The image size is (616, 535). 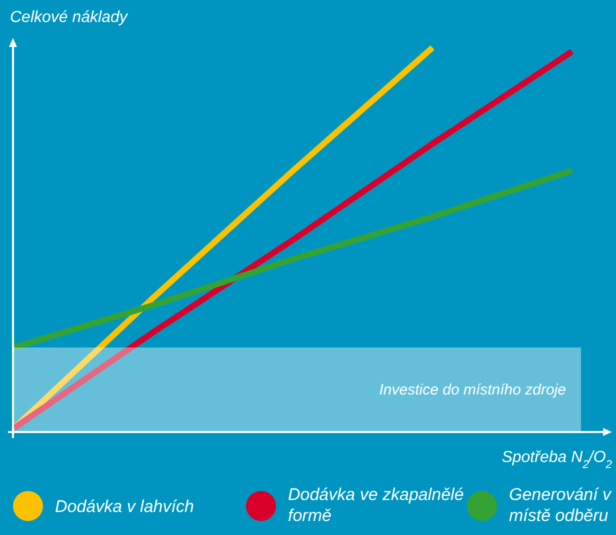 What do you see at coordinates (124, 506) in the screenshot?
I see `legend-label: Dodávka v lahvích` at bounding box center [124, 506].